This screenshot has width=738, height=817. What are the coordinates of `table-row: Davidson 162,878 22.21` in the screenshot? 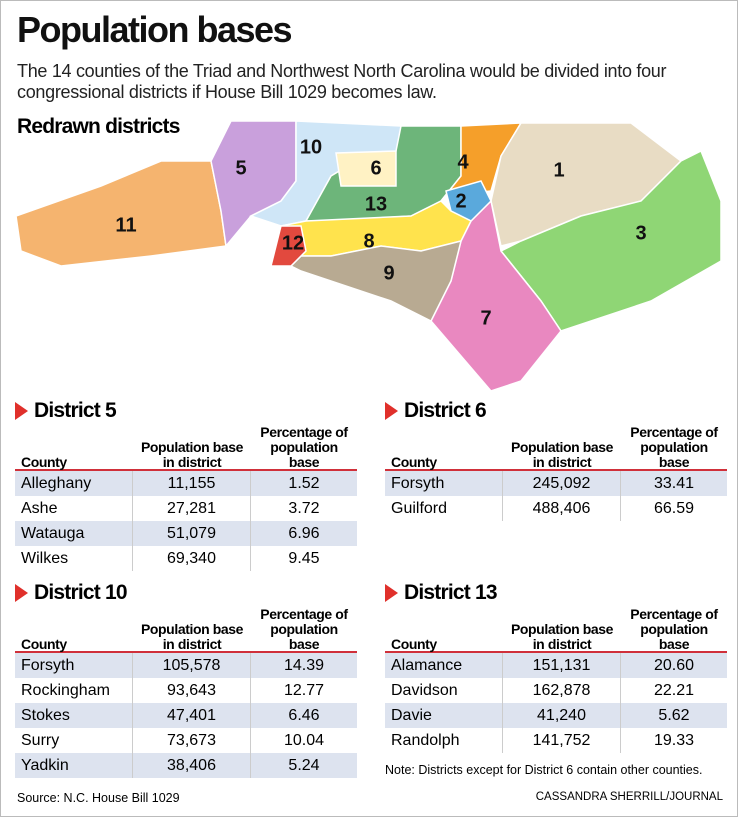 It's located at (556, 690).